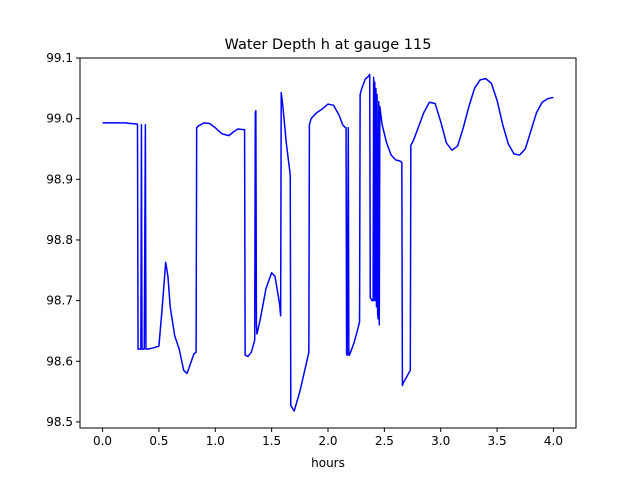 Image resolution: width=640 pixels, height=480 pixels. I want to click on y-axis: 98.5 98.6 98.7 98.8 98.9 99.0 99.1, so click(63, 240).